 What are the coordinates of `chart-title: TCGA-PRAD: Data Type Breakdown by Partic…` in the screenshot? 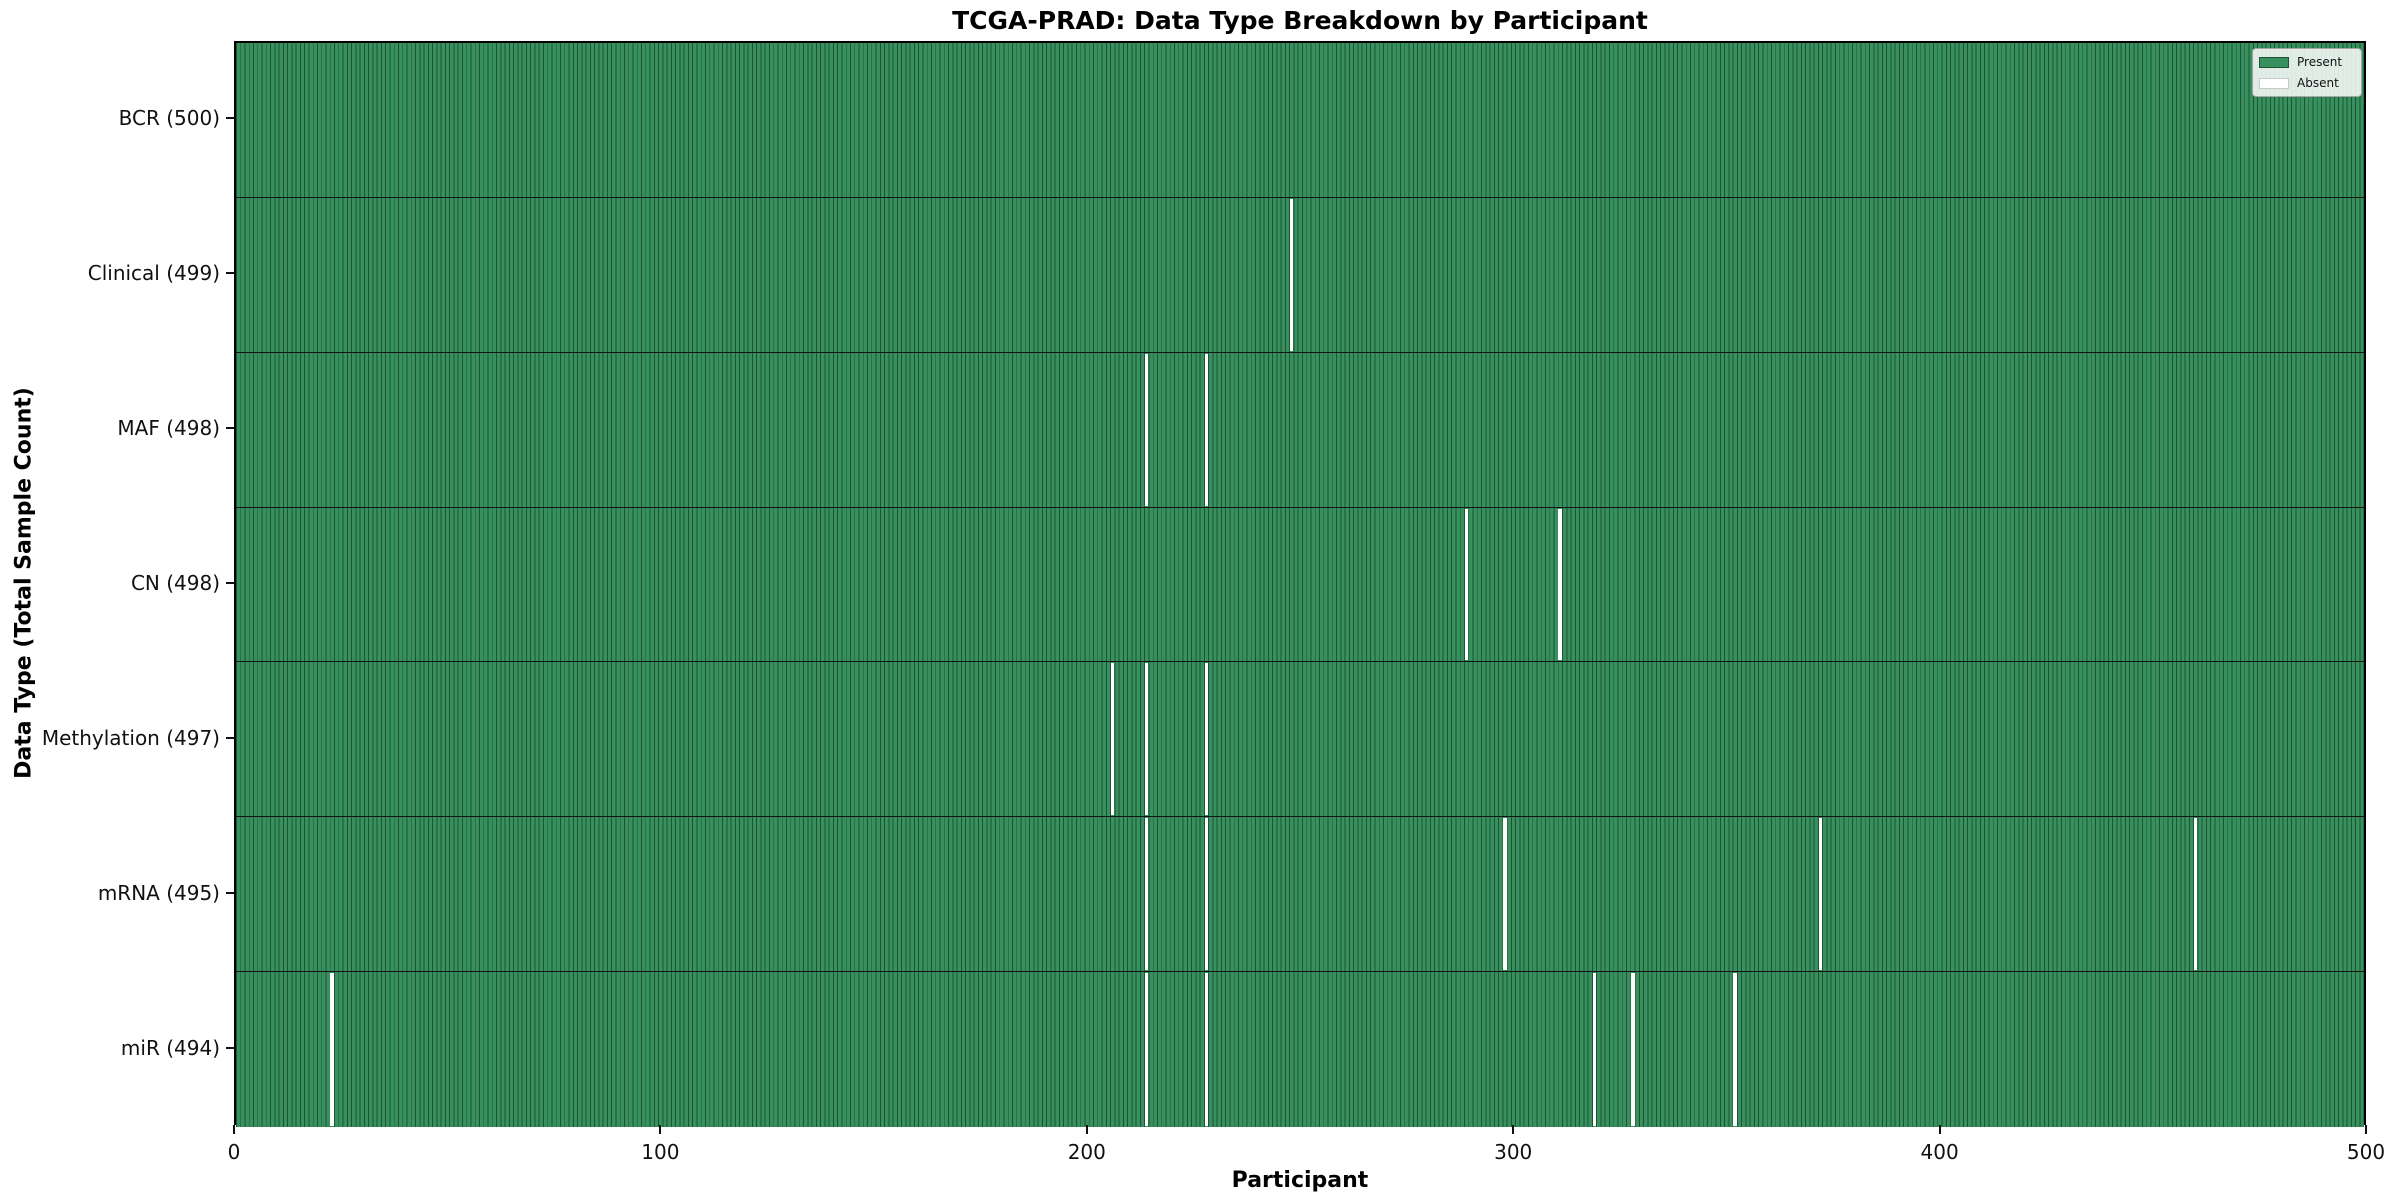 It's located at (1300, 20).